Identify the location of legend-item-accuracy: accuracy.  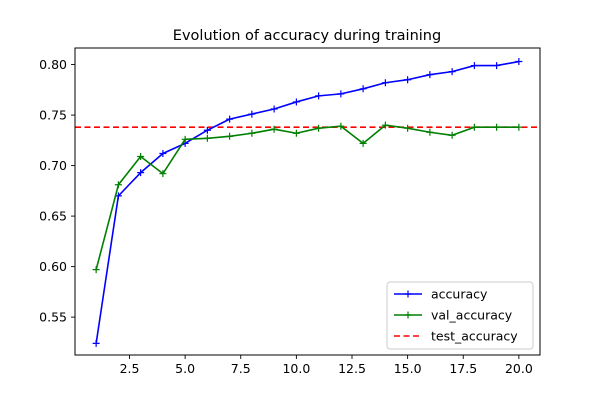
(441, 294).